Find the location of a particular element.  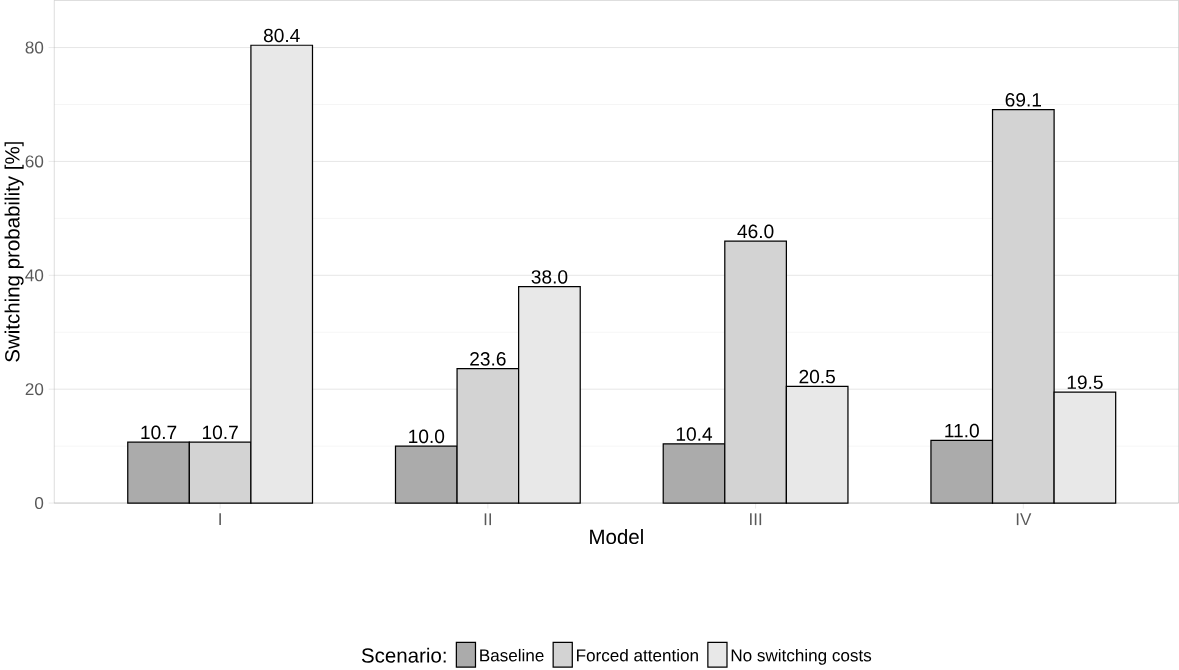

x-tick-label: II is located at coordinates (488, 519).